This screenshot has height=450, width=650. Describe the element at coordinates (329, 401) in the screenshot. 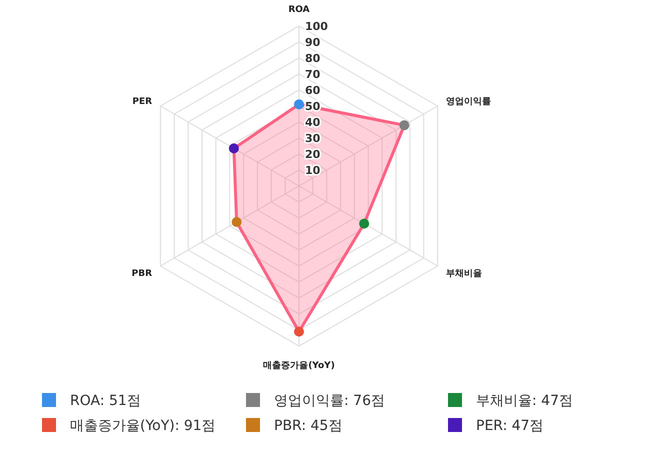

I see `text: 영업이익률: 76점` at that location.